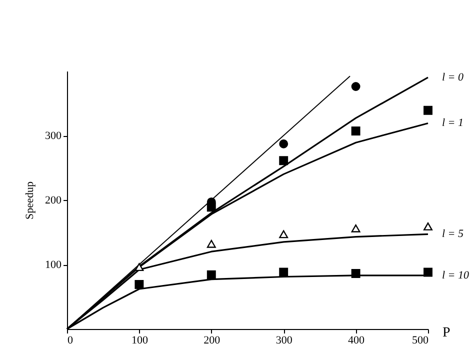 The image size is (474, 351). Describe the element at coordinates (30, 200) in the screenshot. I see `y-axis-title: Speedup` at that location.